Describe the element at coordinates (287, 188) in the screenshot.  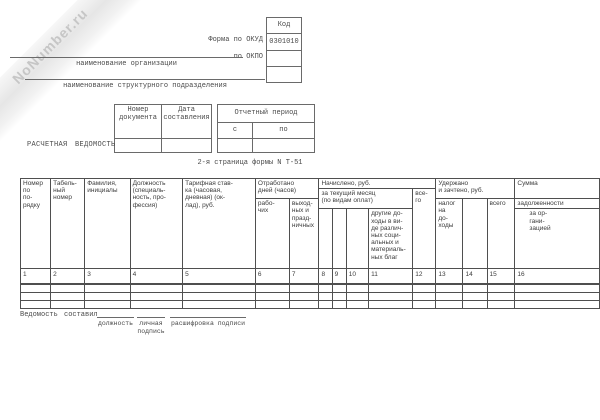
I see `group-header-days-worked: Отработано дней (часов)` at that location.